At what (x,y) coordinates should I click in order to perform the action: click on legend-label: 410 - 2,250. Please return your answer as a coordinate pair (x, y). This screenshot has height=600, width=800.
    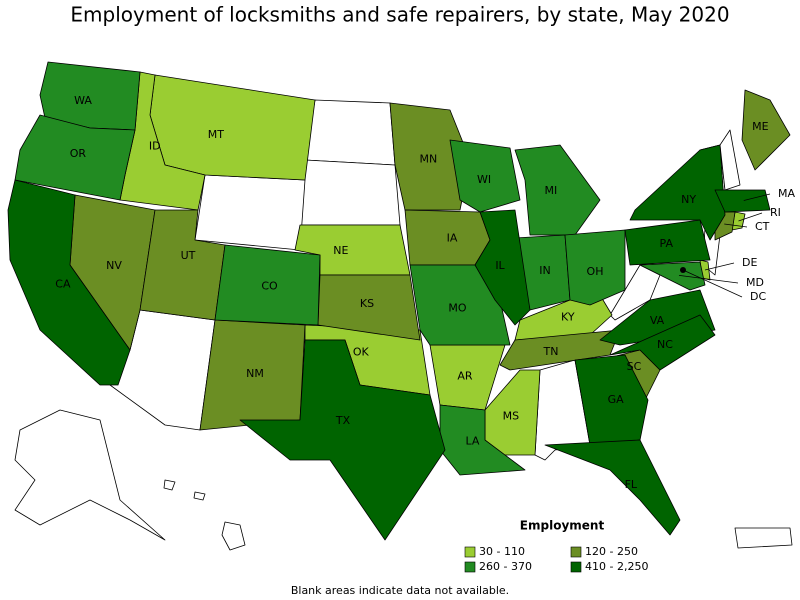
    Looking at the image, I should click on (616, 566).